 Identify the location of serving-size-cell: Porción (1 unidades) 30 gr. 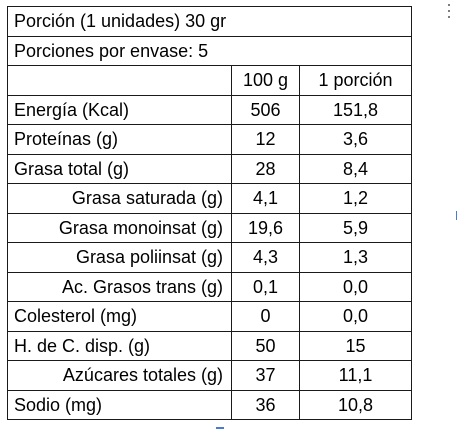
(209, 21).